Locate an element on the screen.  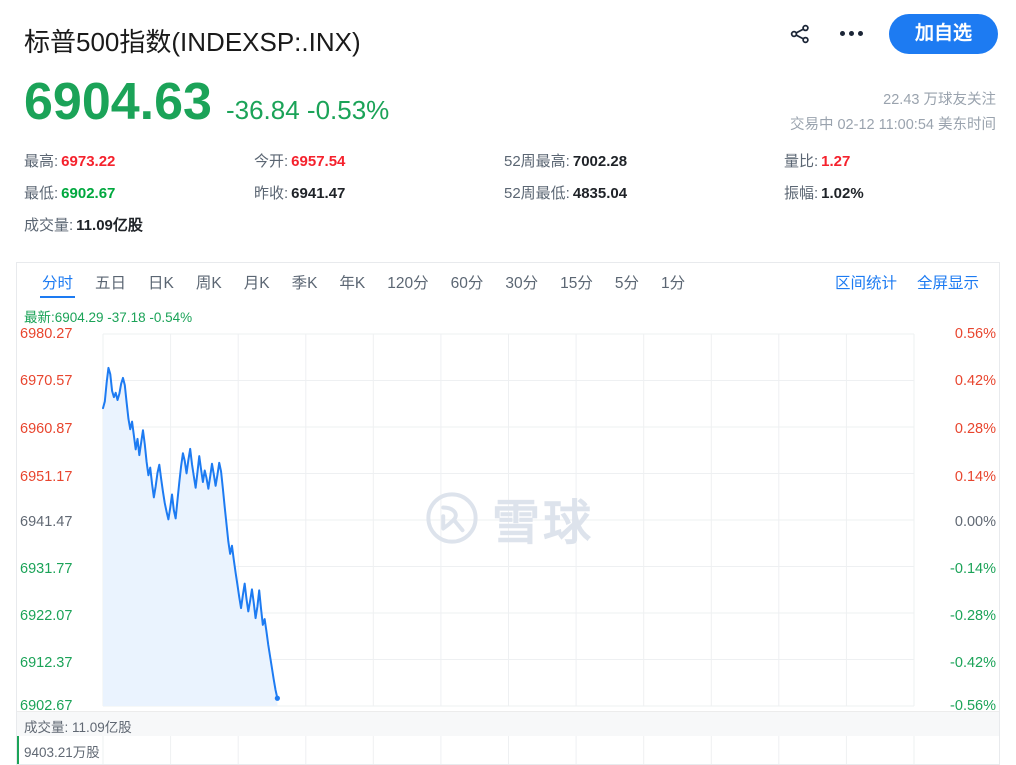
last-price-dot is located at coordinates (277, 698).